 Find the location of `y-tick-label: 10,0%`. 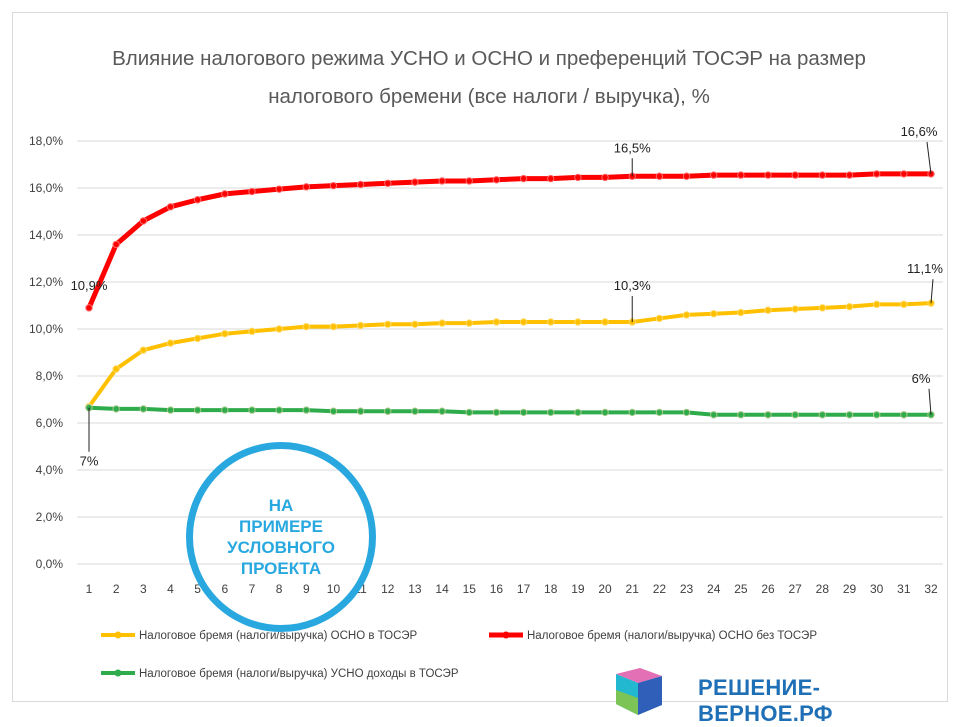

y-tick-label: 10,0% is located at coordinates (46, 329).